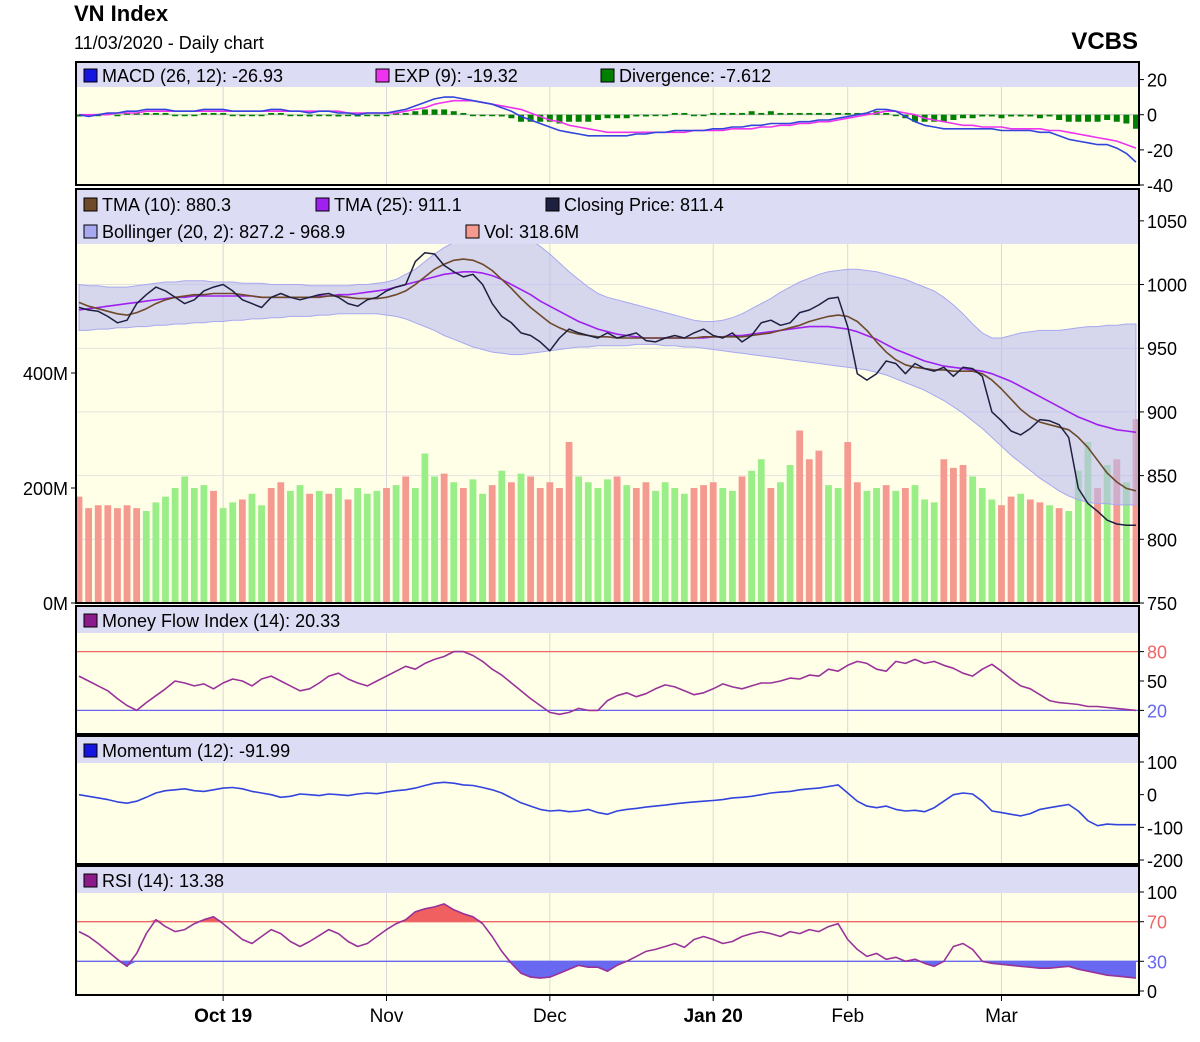  What do you see at coordinates (1152, 796) in the screenshot?
I see `y-tick-label: 0` at bounding box center [1152, 796].